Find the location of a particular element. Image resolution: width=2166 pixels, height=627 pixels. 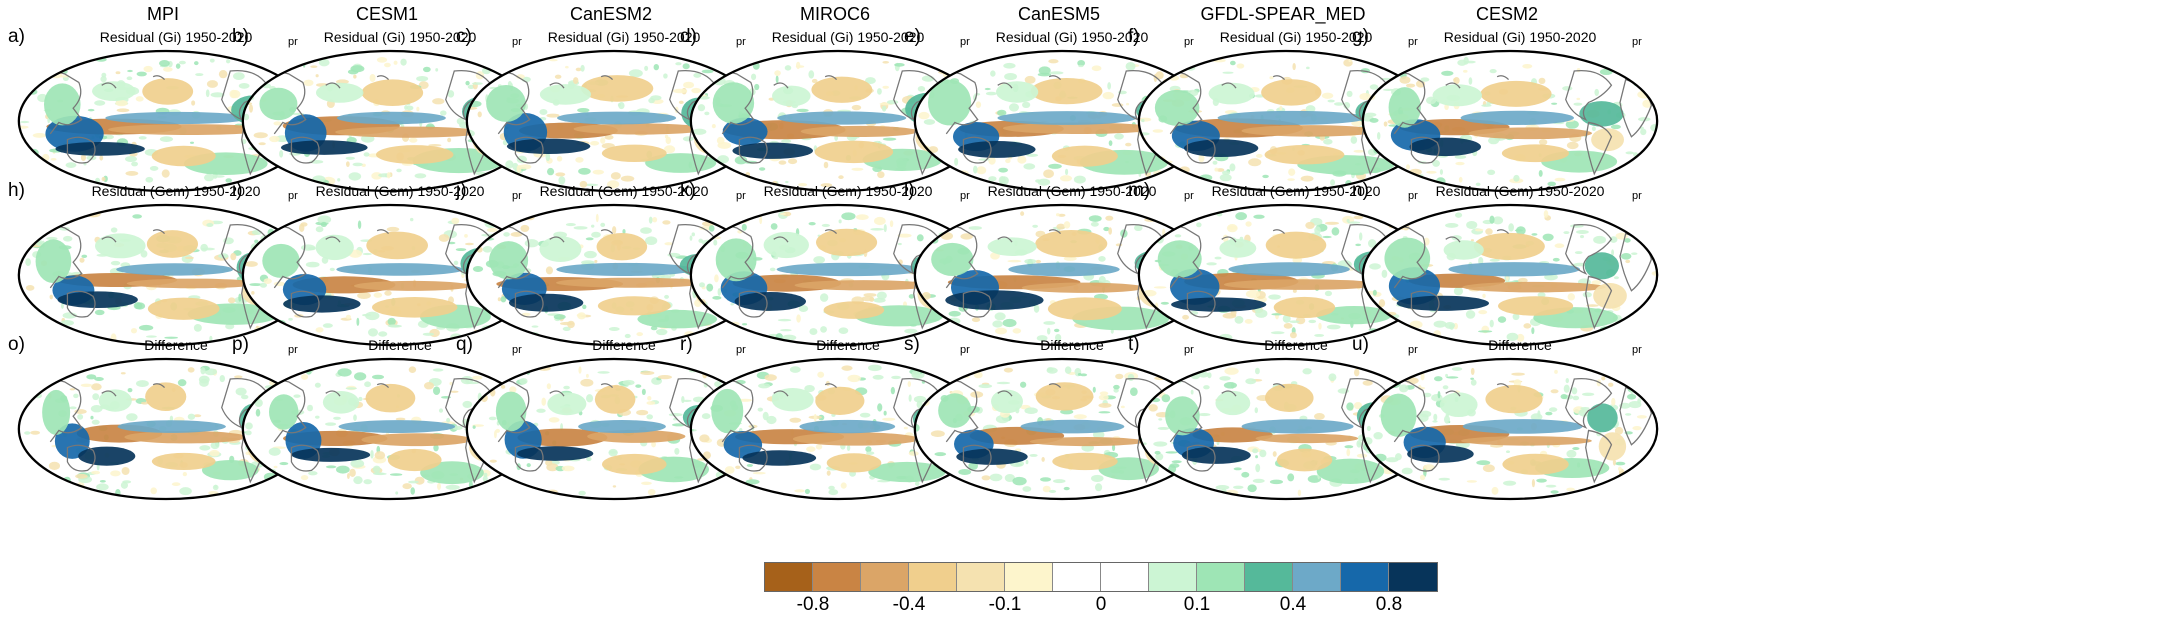

panel-letter: o) is located at coordinates (16, 344).